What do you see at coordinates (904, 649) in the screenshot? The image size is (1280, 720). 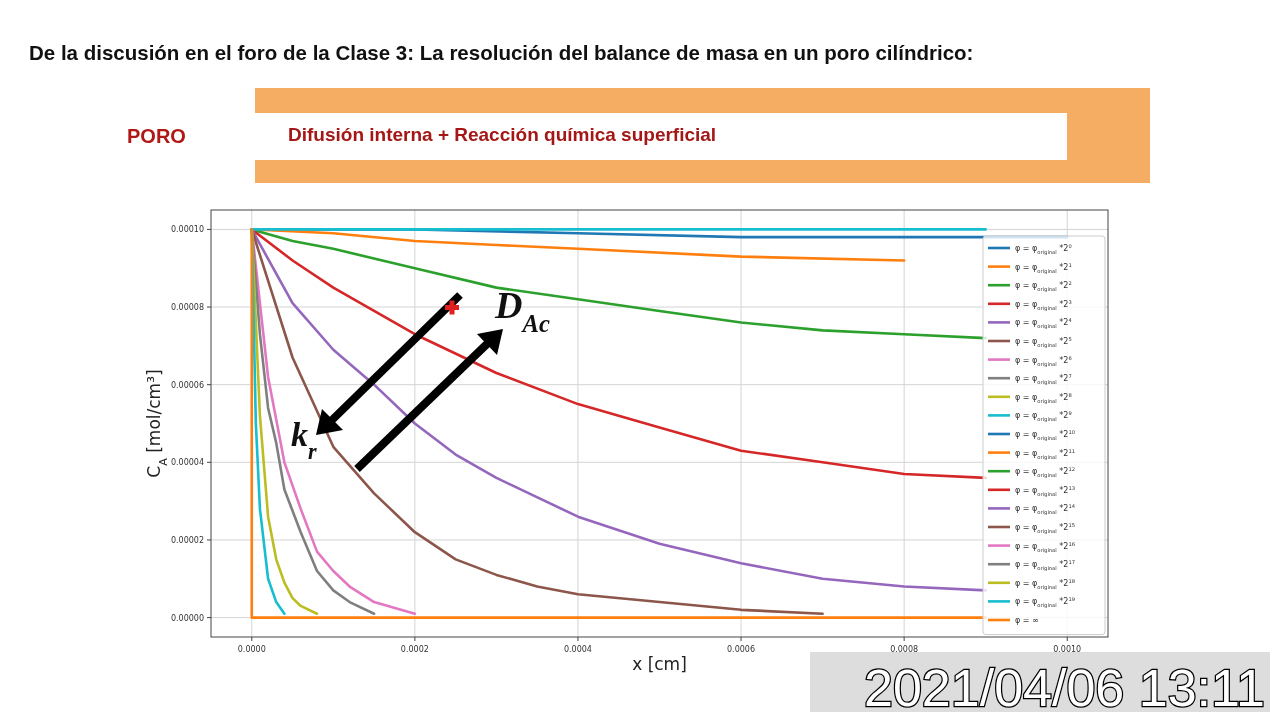 I see `x-tick-label: 0.0008` at bounding box center [904, 649].